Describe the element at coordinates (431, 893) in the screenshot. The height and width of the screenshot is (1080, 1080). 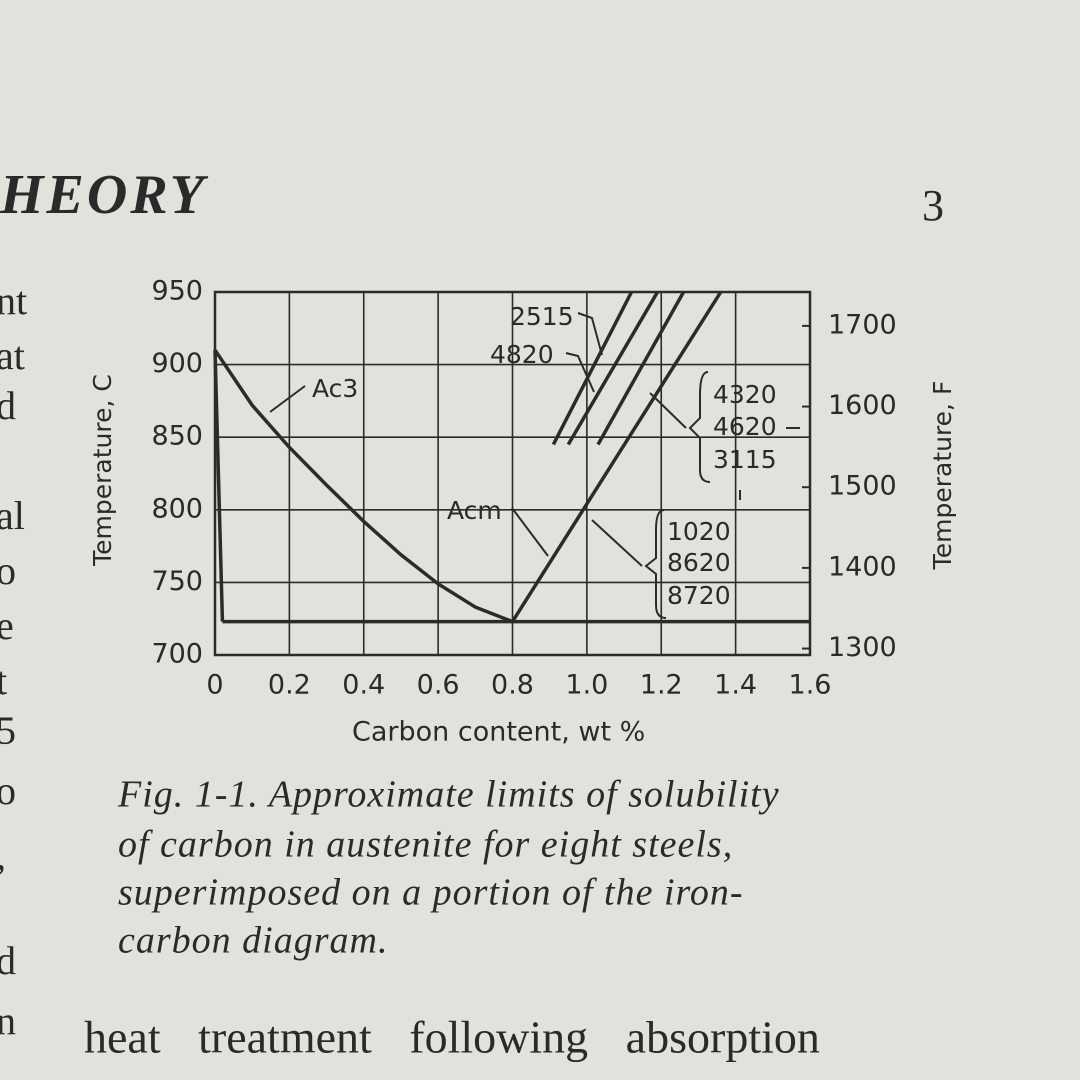
I see `caption-line: superimposed on a portion of the iron-` at that location.